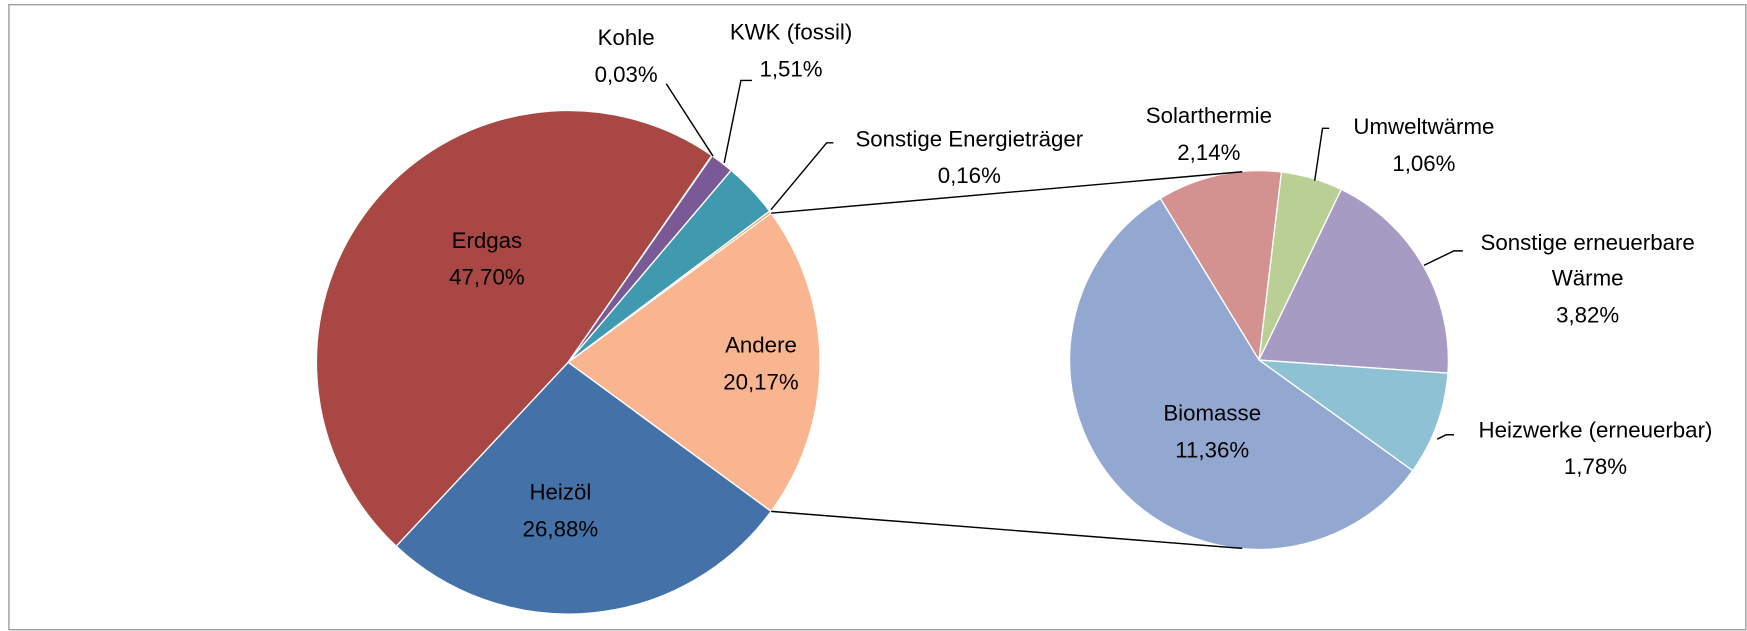  Describe the element at coordinates (487, 240) in the screenshot. I see `category-label: Erdgas` at that location.